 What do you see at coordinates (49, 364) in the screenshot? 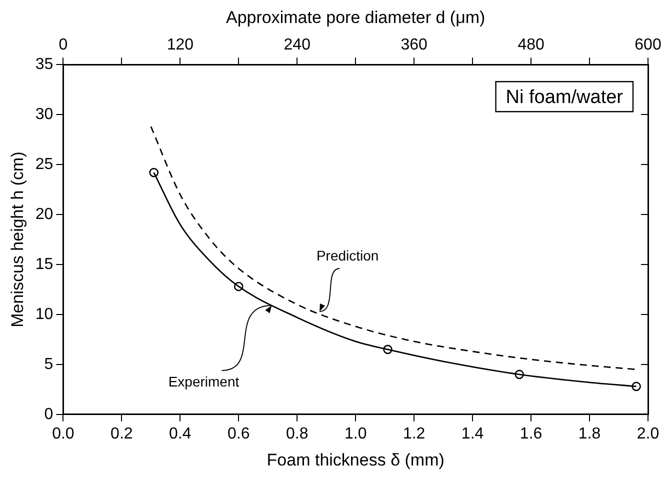
I see `y-tick-label: 5` at bounding box center [49, 364].